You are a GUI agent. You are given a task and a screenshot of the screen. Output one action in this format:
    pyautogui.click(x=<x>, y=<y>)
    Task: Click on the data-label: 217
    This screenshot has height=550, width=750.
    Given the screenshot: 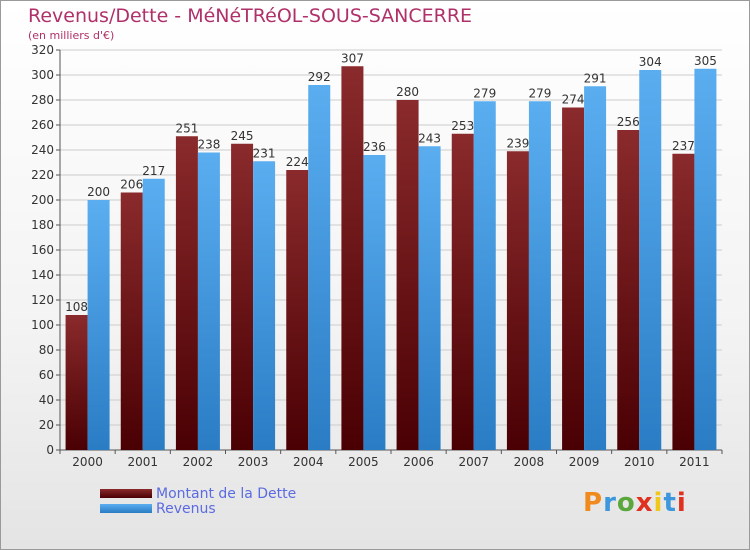 What is the action you would take?
    pyautogui.click(x=153, y=171)
    